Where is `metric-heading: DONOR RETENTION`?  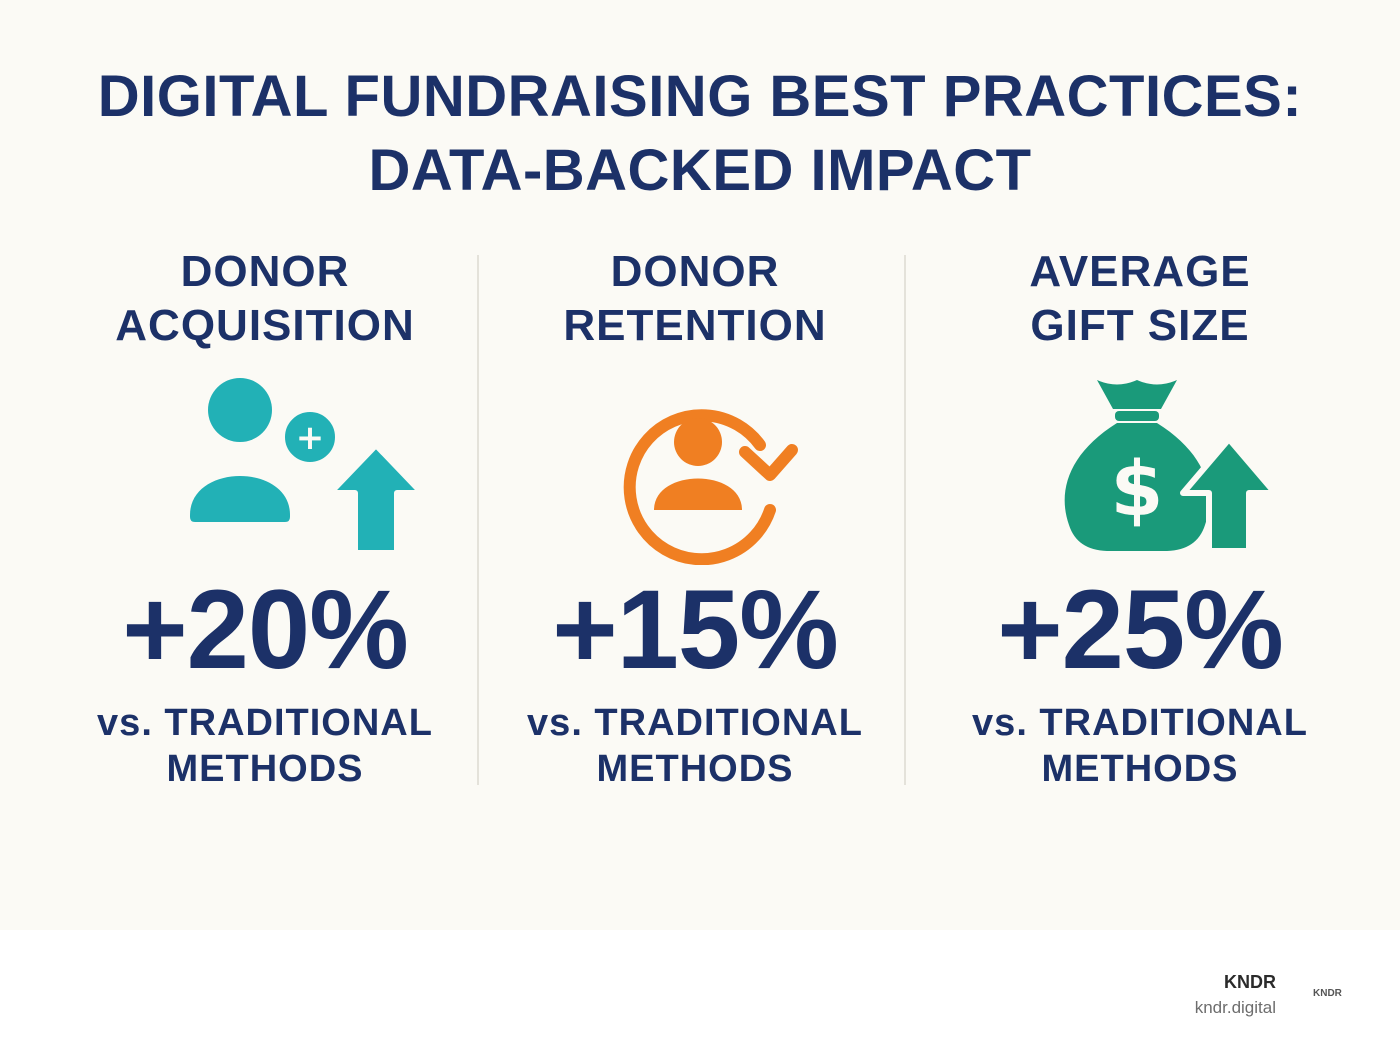 metric-heading: DONOR RETENTION is located at coordinates (695, 299).